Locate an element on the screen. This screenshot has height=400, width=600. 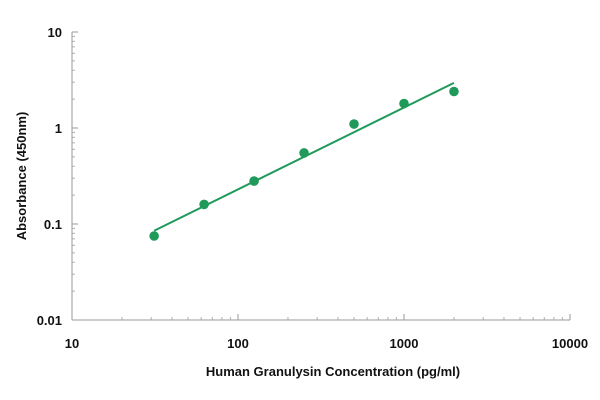
x-tick-label: 100 is located at coordinates (238, 343).